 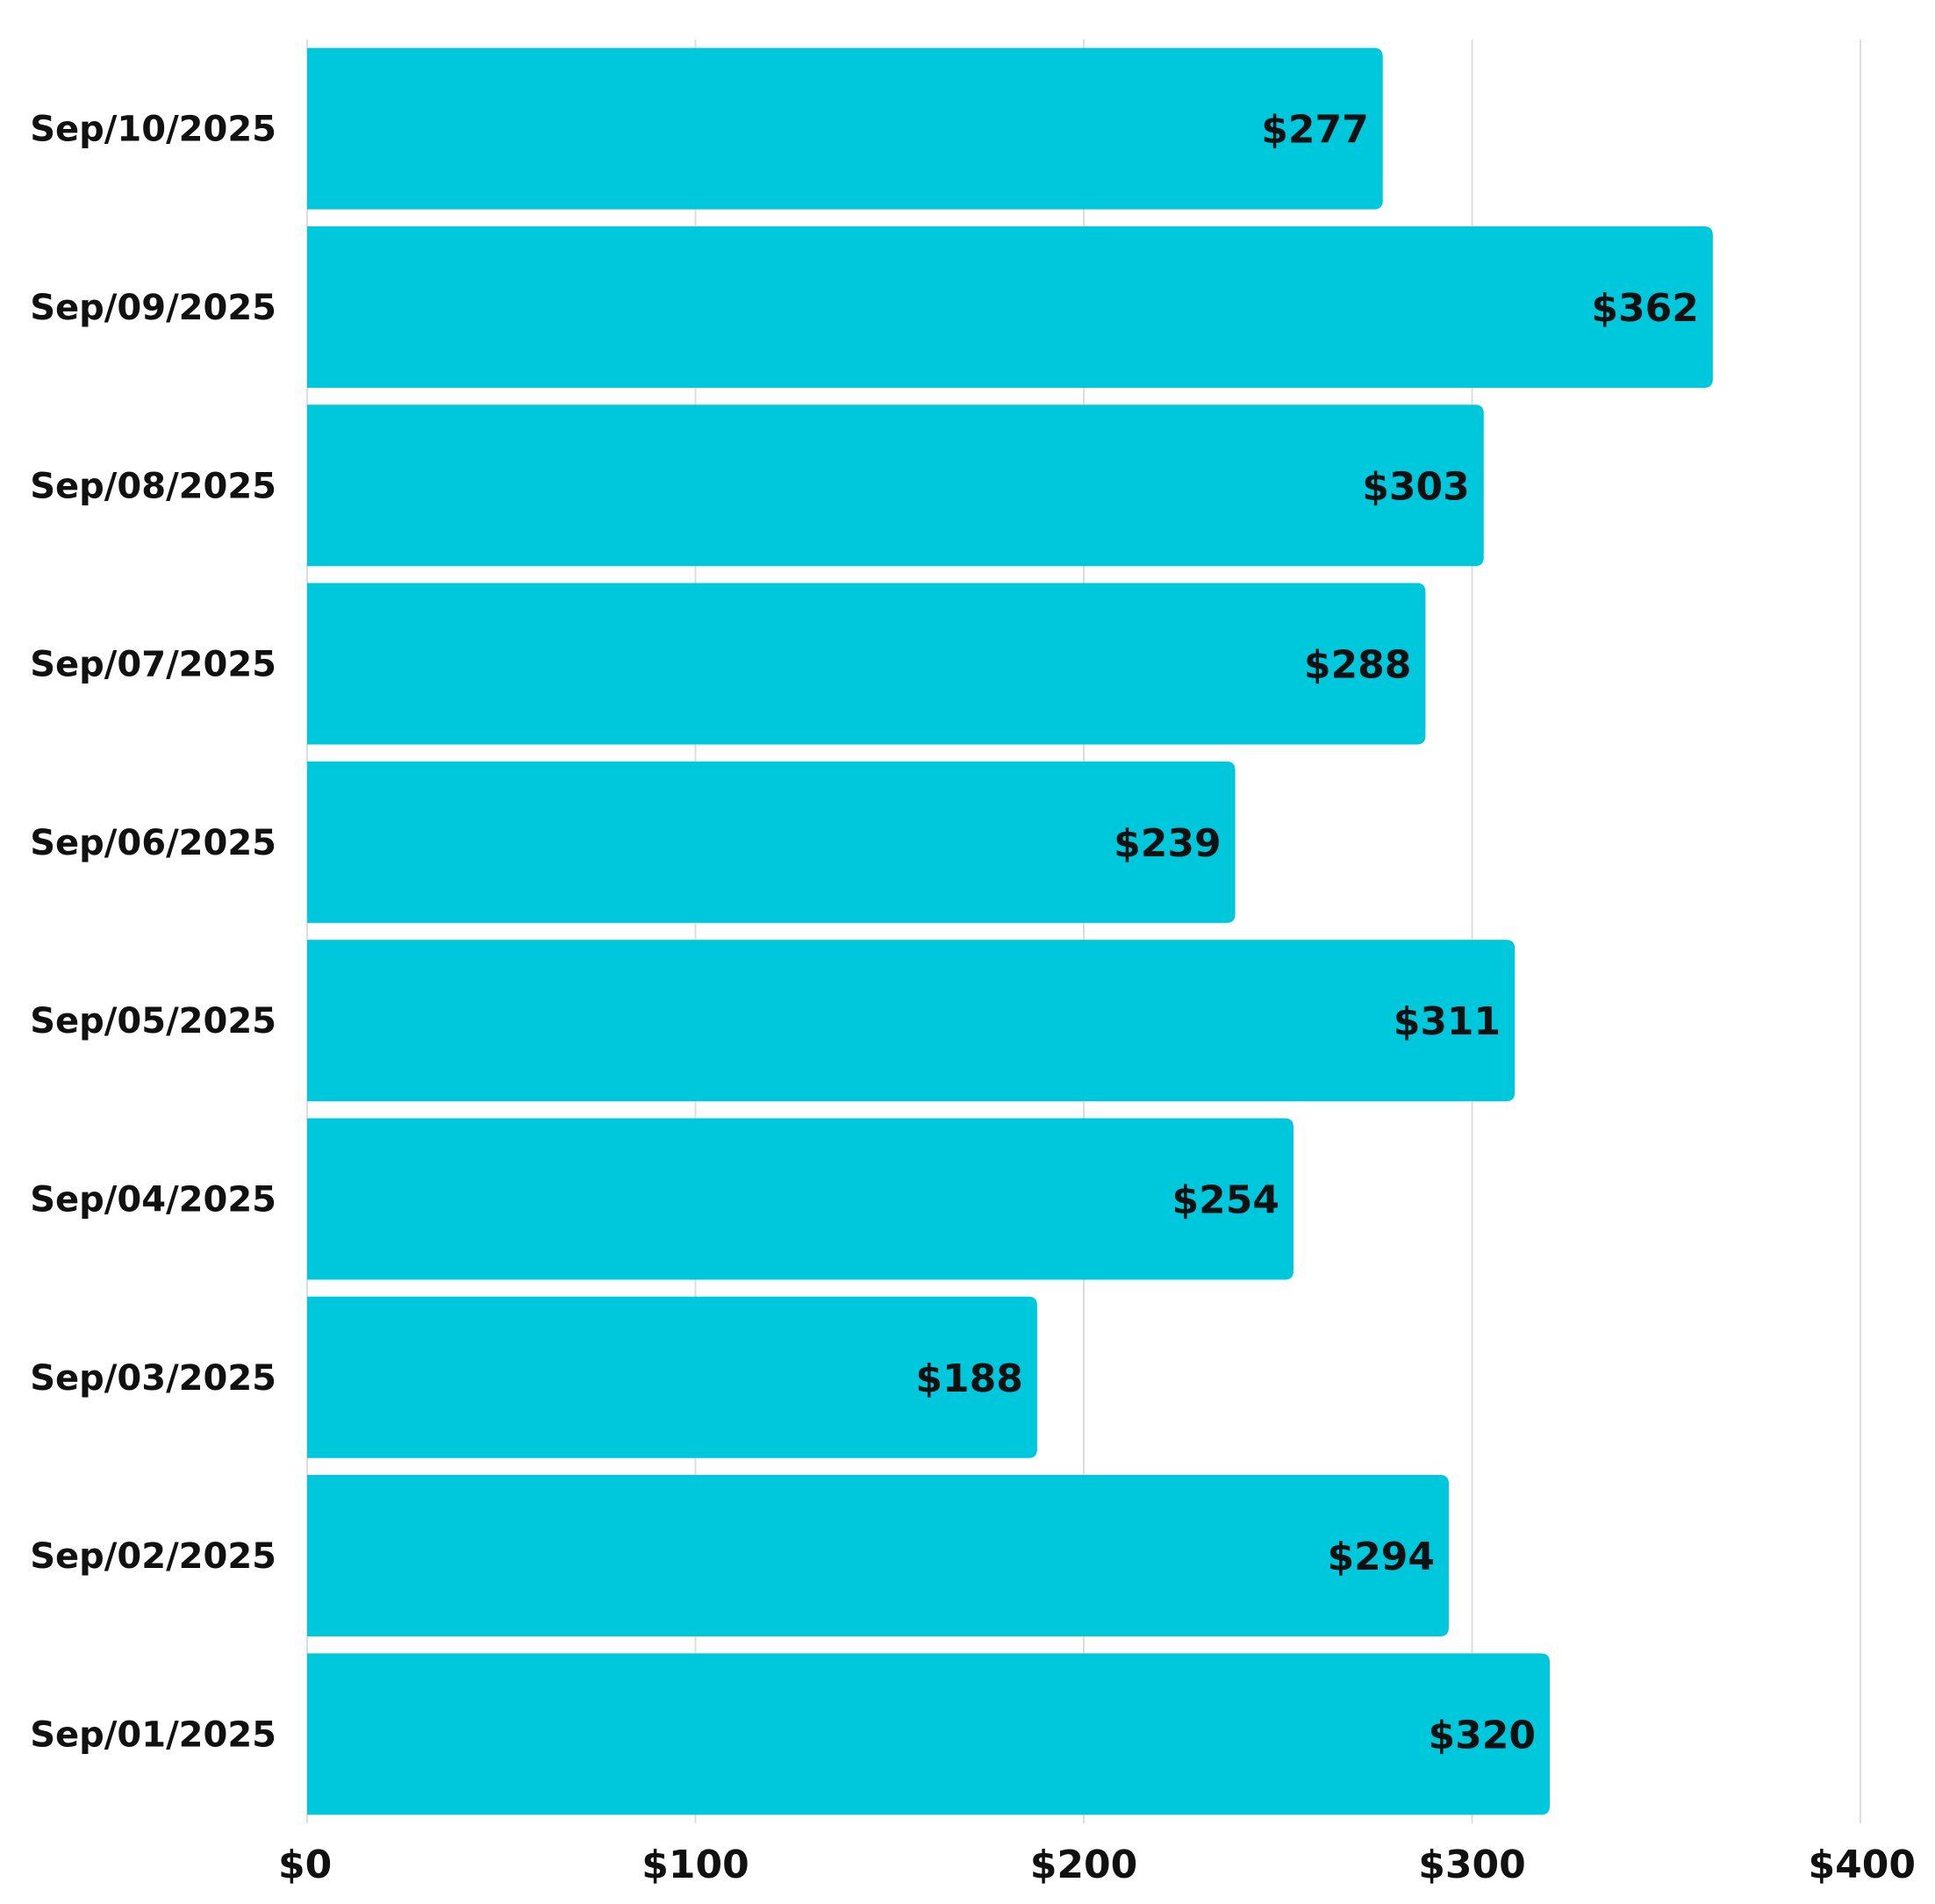 What do you see at coordinates (1167, 843) in the screenshot?
I see `value-label: $239` at bounding box center [1167, 843].